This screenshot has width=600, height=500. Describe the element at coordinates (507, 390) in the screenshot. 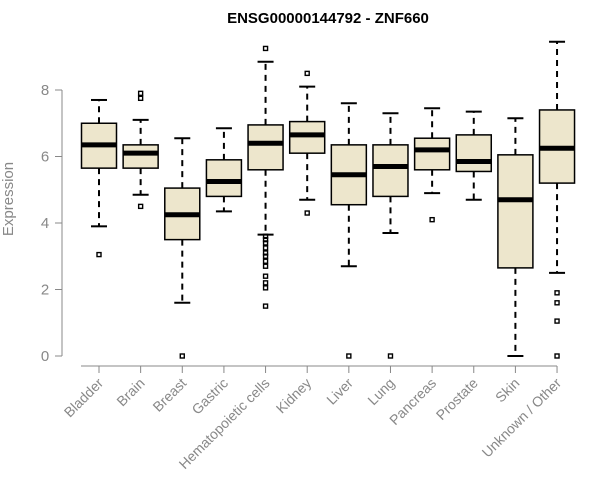

I see `x-tick-label: Skin` at that location.